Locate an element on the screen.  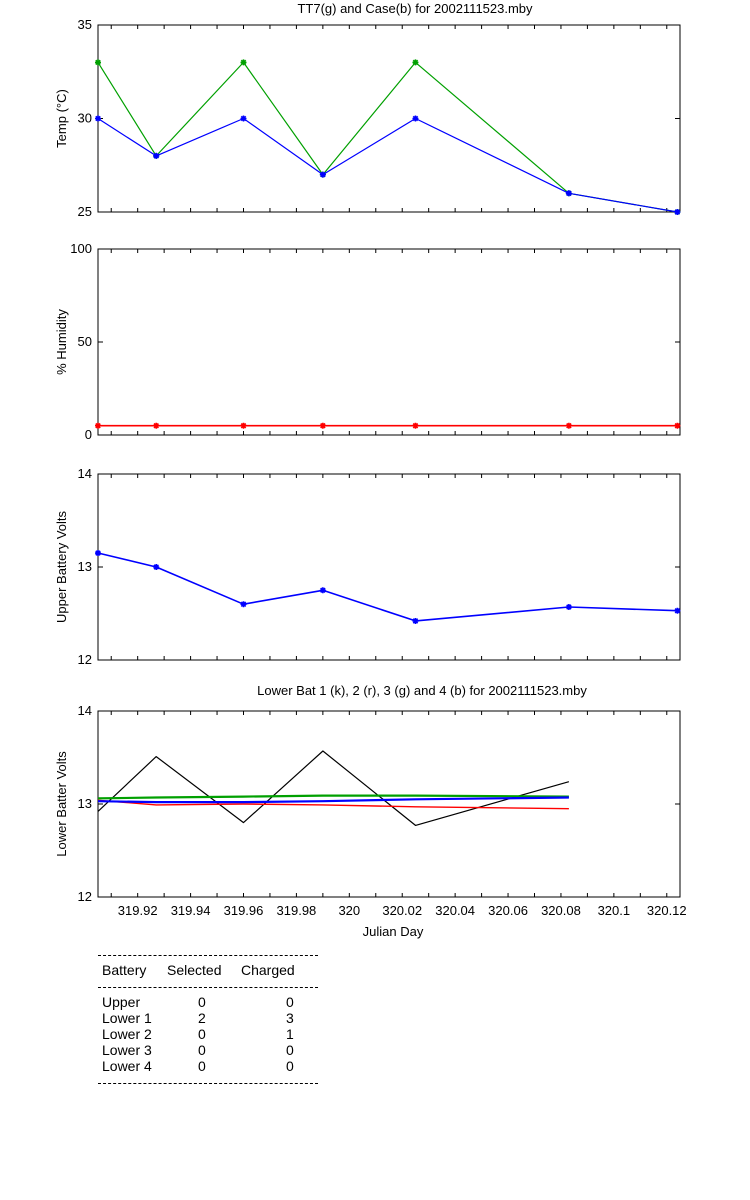
y-tick-label: 50 is located at coordinates (85, 341).